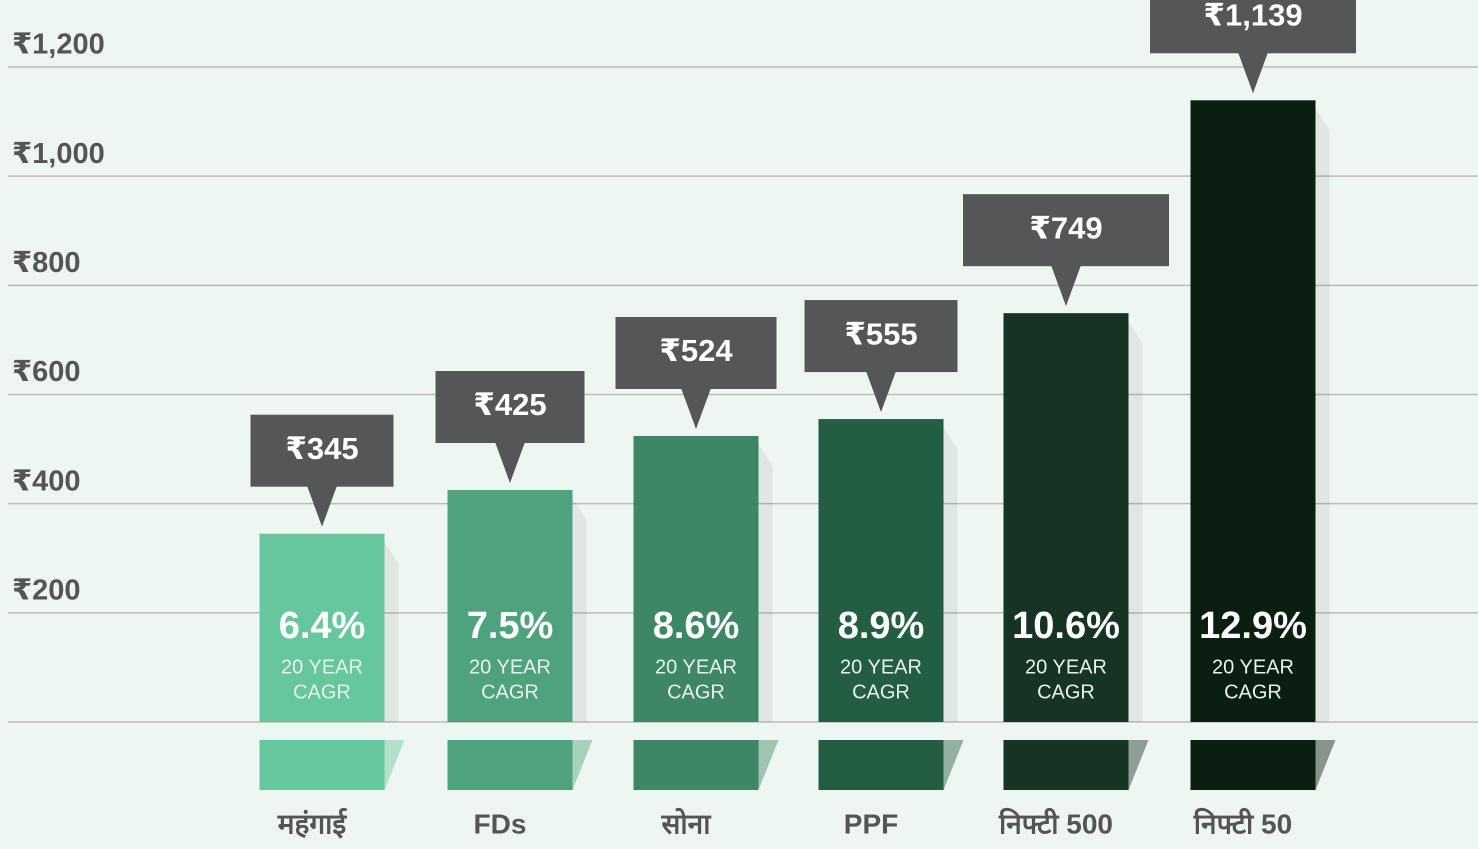 This screenshot has width=1478, height=849. What do you see at coordinates (46, 372) in the screenshot?
I see `y-tick-label: ₹600` at bounding box center [46, 372].